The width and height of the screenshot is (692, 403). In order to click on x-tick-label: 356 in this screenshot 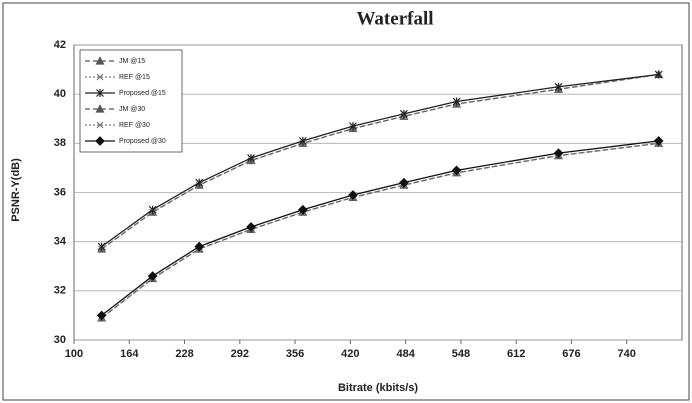, I will do `click(295, 354)`.